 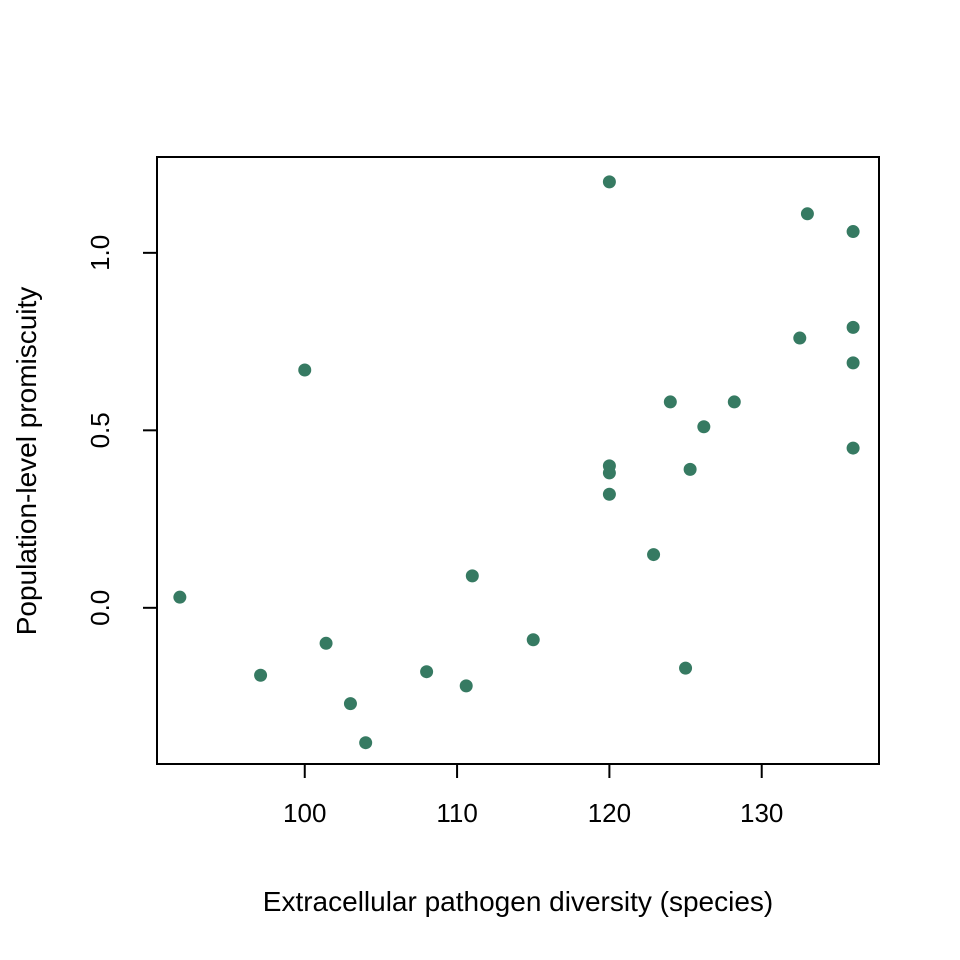 What do you see at coordinates (100, 608) in the screenshot?
I see `y-tick-label: 0.0` at bounding box center [100, 608].